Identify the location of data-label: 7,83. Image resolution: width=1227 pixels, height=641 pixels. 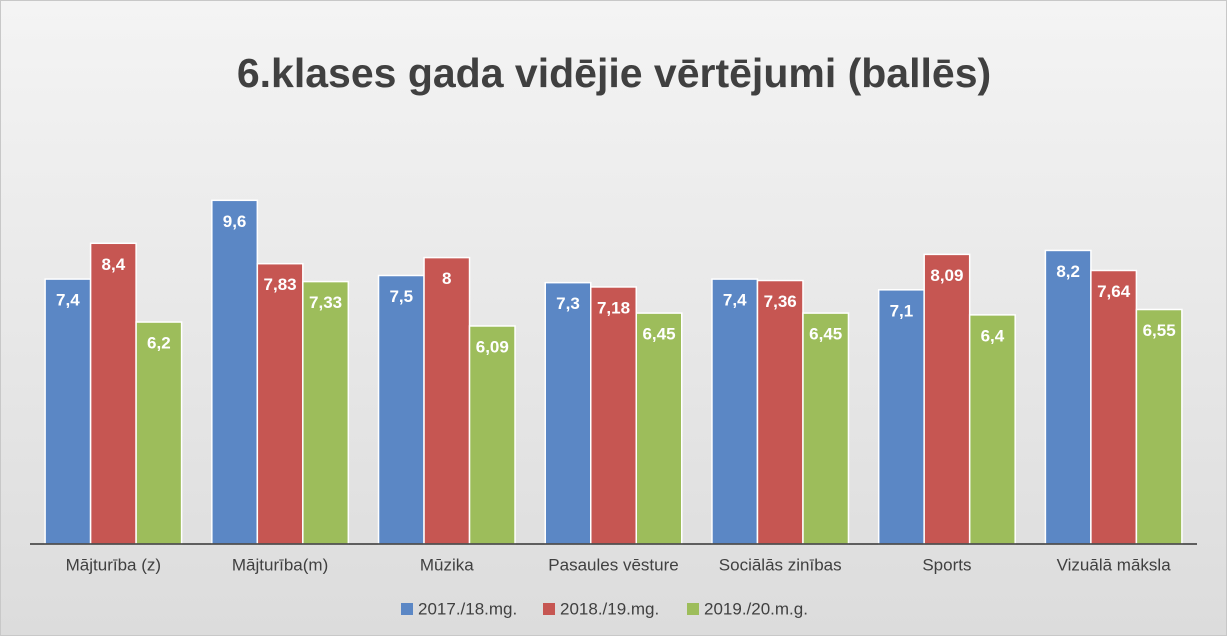
(280, 284).